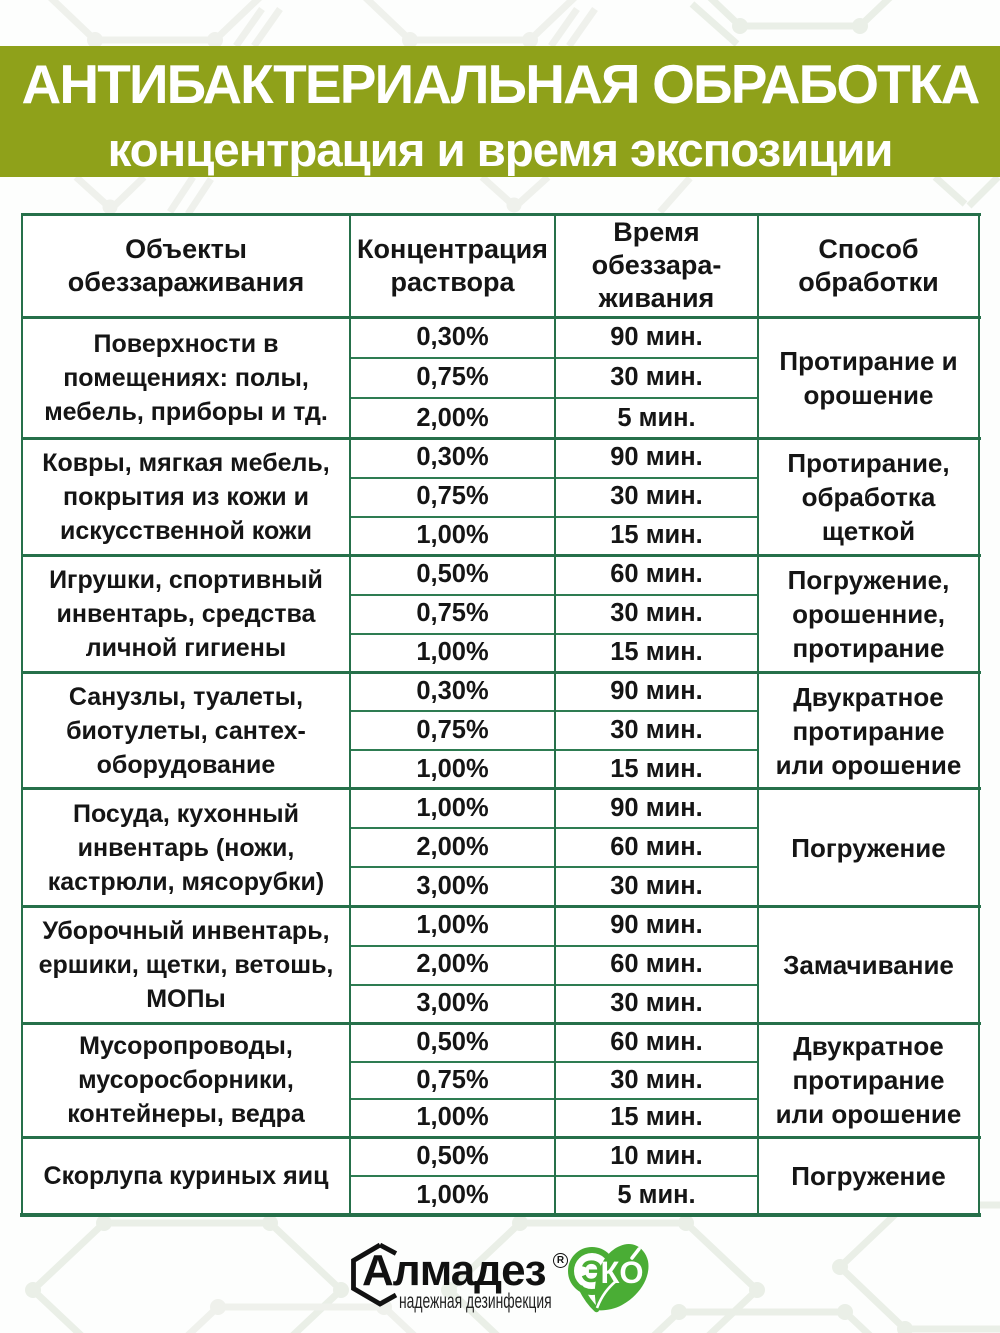 This screenshot has width=1000, height=1333. What do you see at coordinates (592, 1271) in the screenshot?
I see `svg-text: Э` at bounding box center [592, 1271].